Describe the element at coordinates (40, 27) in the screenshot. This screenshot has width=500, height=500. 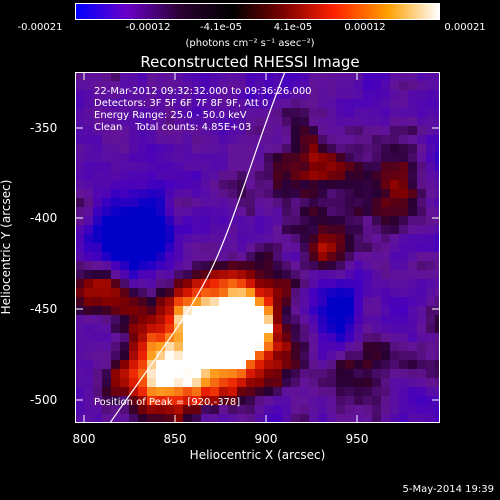
I see `colorbar-tick: -0.00021` at that location.